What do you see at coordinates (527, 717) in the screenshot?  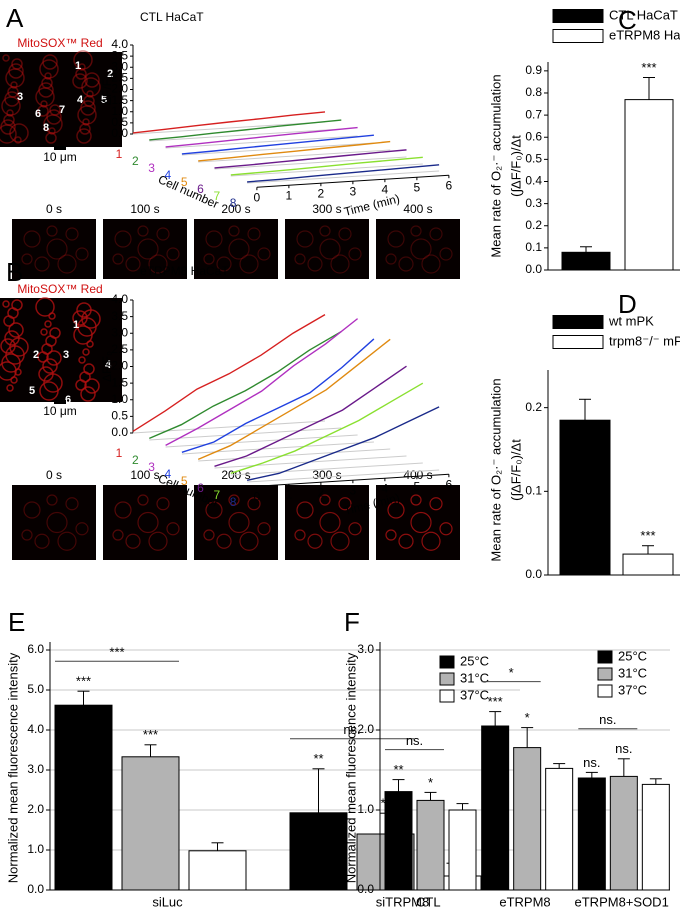 I see `significance: *` at bounding box center [527, 717].